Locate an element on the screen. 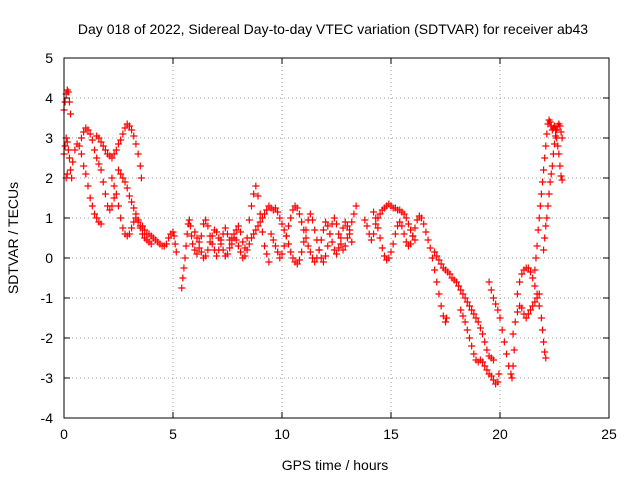 The image size is (640, 480). x-tick-label: 25 is located at coordinates (609, 434).